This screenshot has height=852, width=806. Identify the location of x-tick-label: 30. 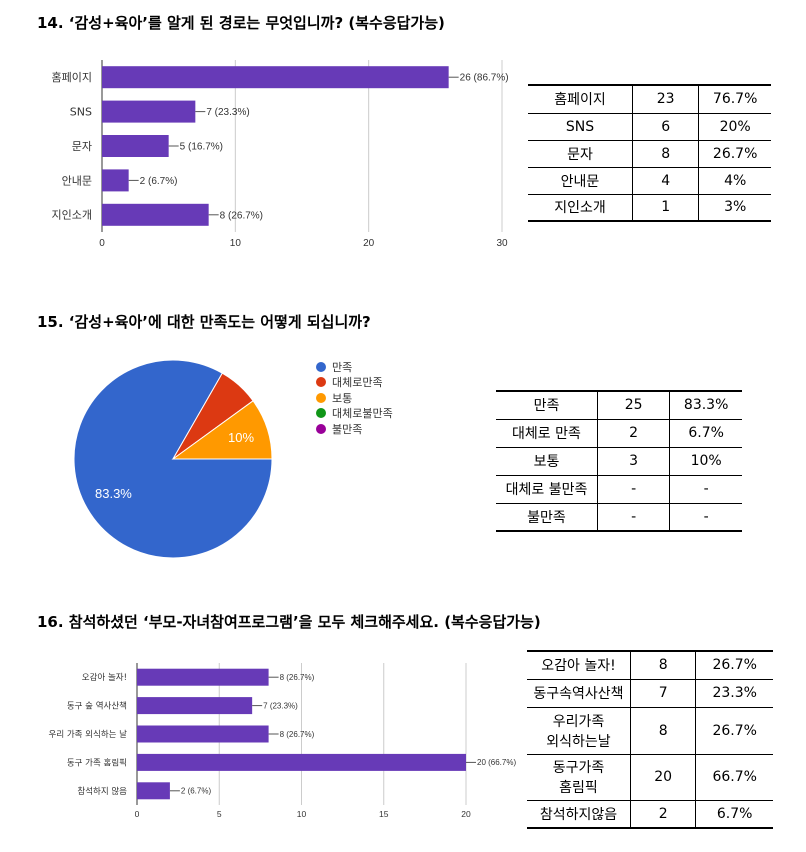
(502, 243).